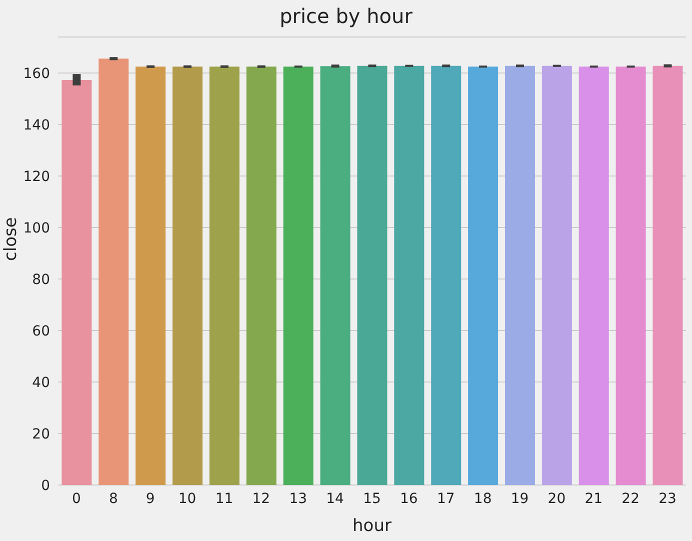 Image resolution: width=692 pixels, height=541 pixels. Describe the element at coordinates (150, 498) in the screenshot. I see `x-tick-label: 9` at that location.